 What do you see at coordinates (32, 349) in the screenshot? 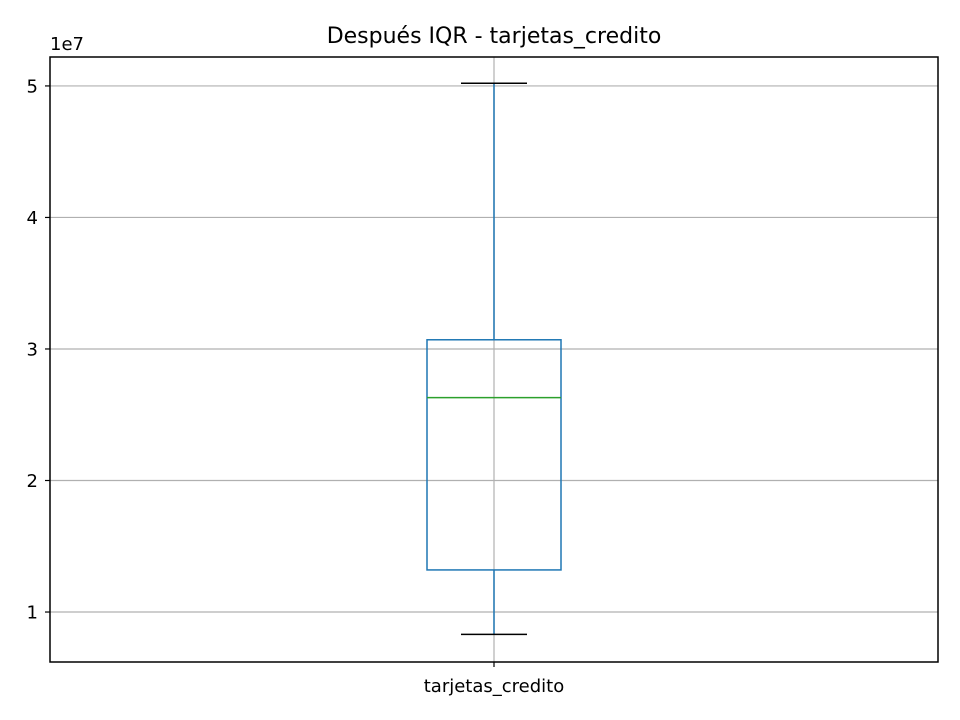
I see `y-tick-label: 3` at bounding box center [32, 349].